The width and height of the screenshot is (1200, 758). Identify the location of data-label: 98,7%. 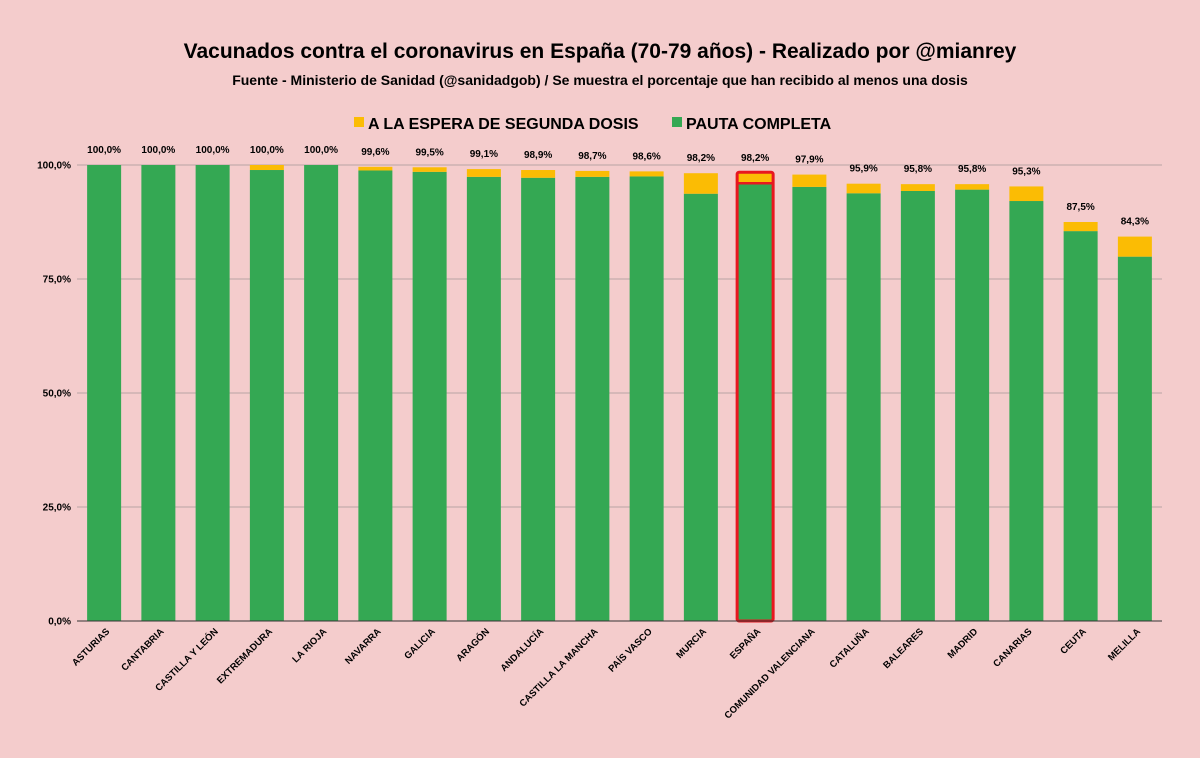
(592, 156).